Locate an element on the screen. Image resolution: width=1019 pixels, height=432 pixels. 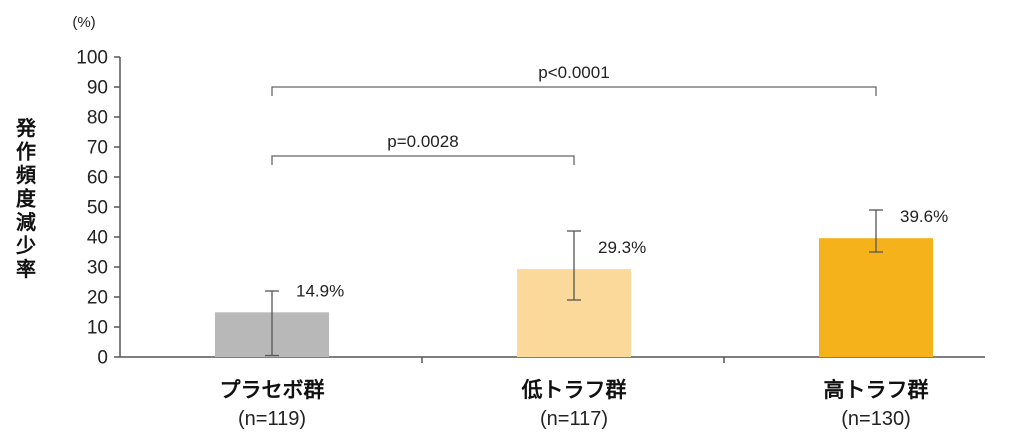
y-tick-label: 70 is located at coordinates (97, 148).